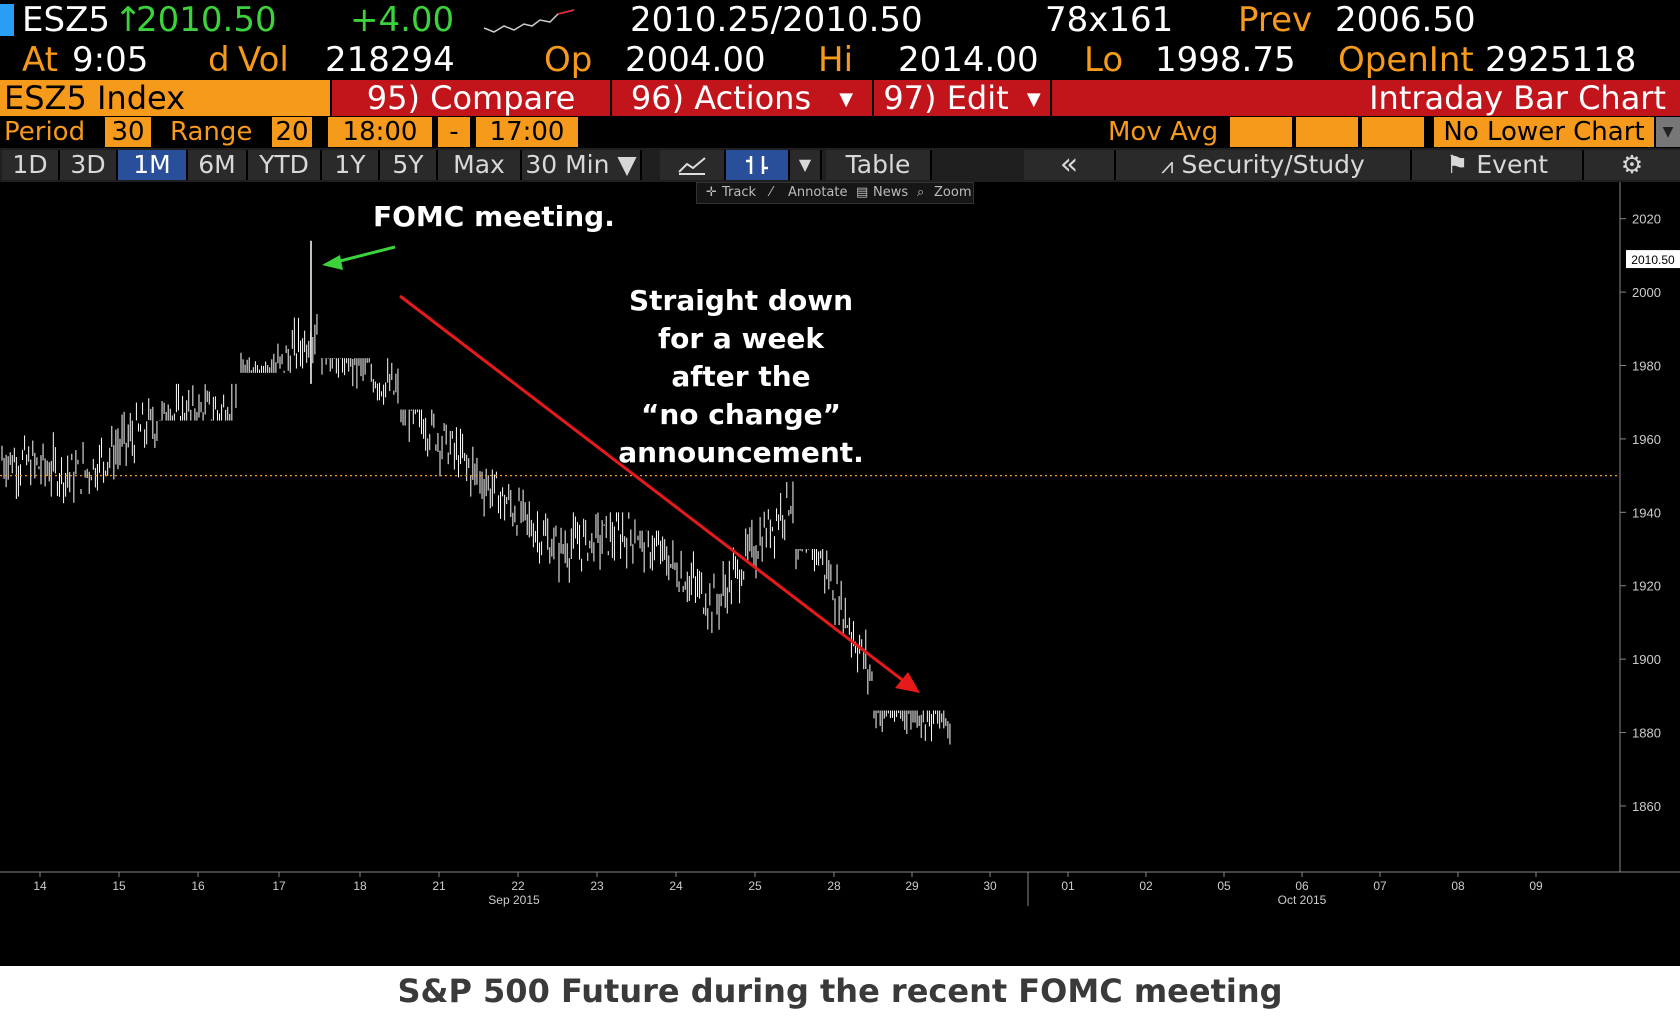  I want to click on security-study-button: ⩘ Security/Study, so click(1264, 165).